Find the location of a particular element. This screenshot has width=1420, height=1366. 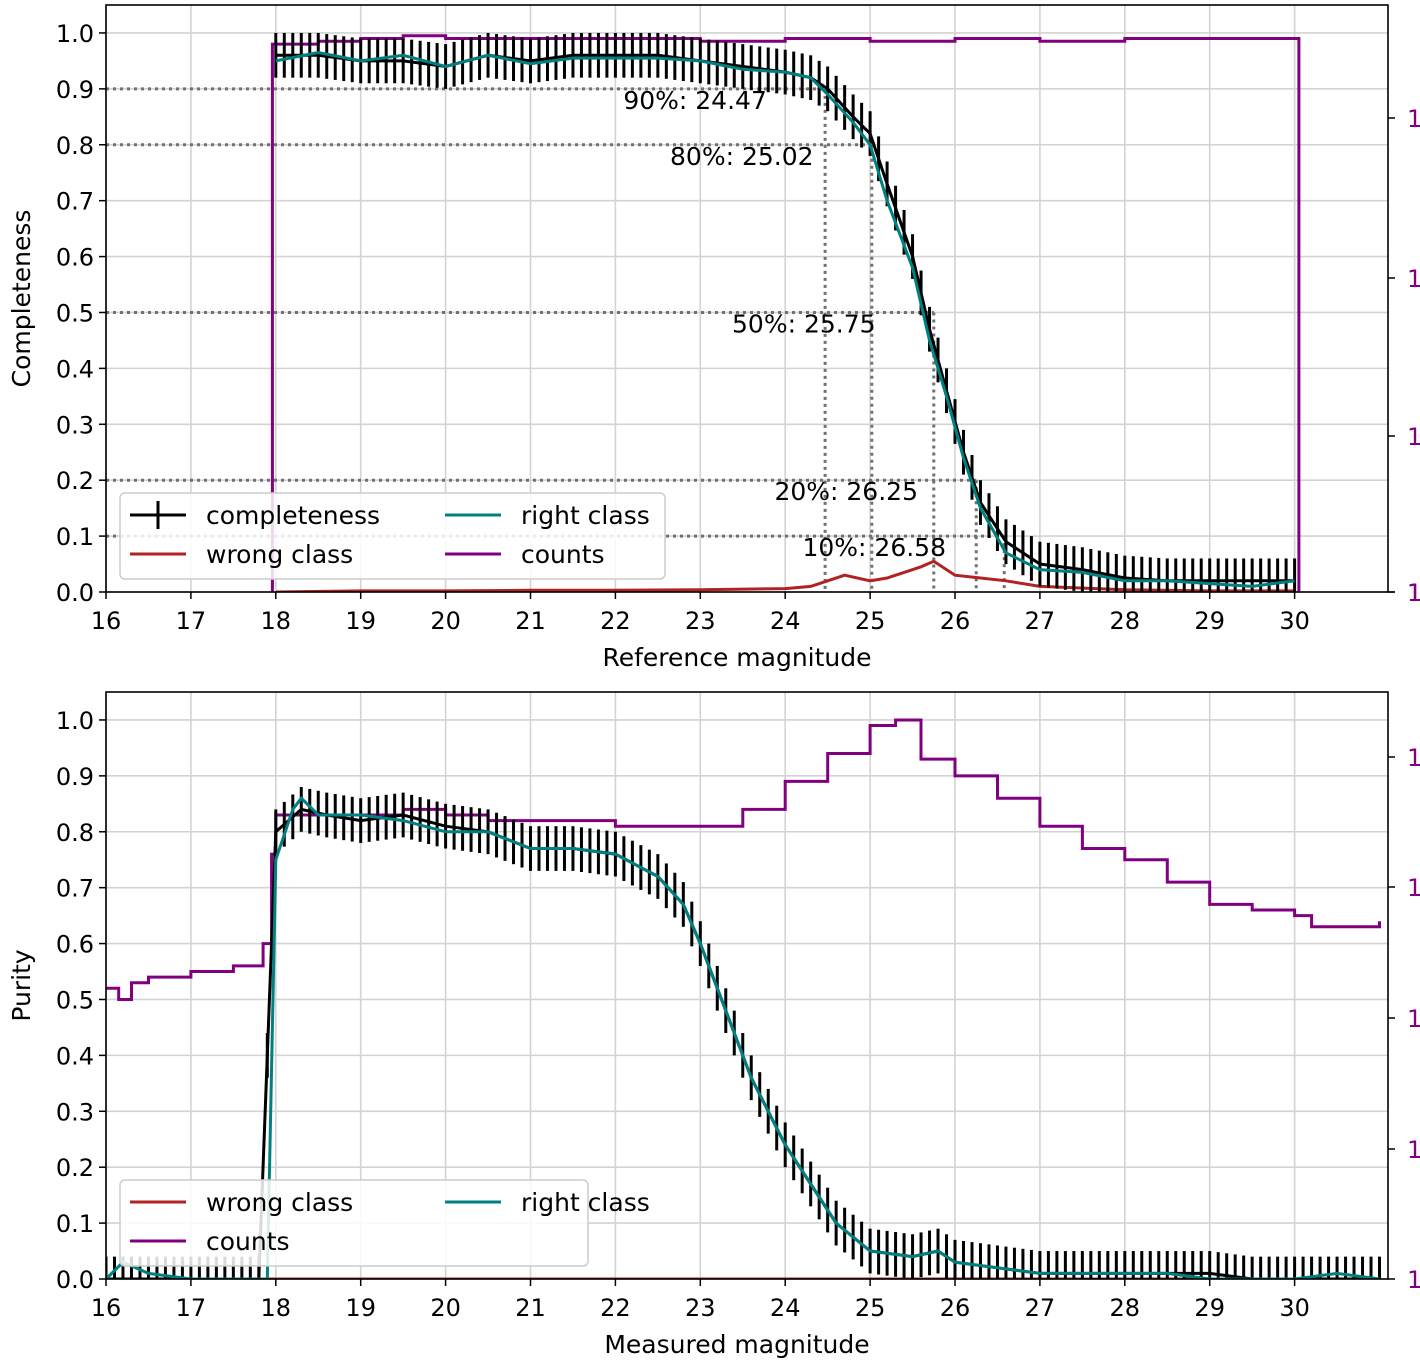

bottom-legend: wrong class right class counts is located at coordinates (384, 1223).